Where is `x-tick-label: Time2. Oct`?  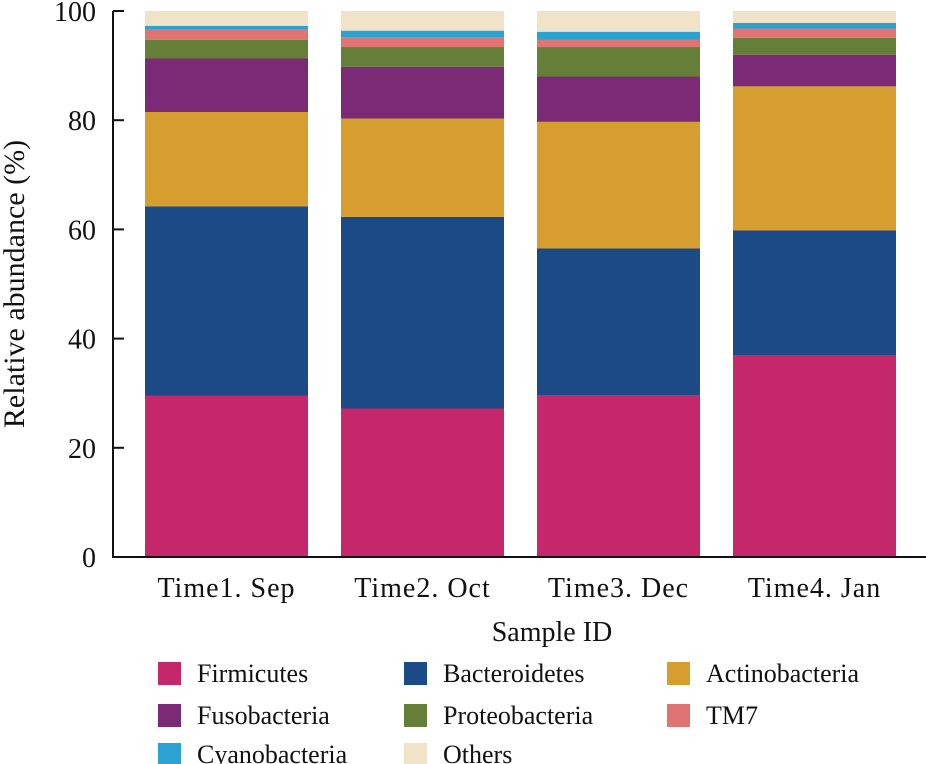 x-tick-label: Time2. Oct is located at coordinates (422, 588).